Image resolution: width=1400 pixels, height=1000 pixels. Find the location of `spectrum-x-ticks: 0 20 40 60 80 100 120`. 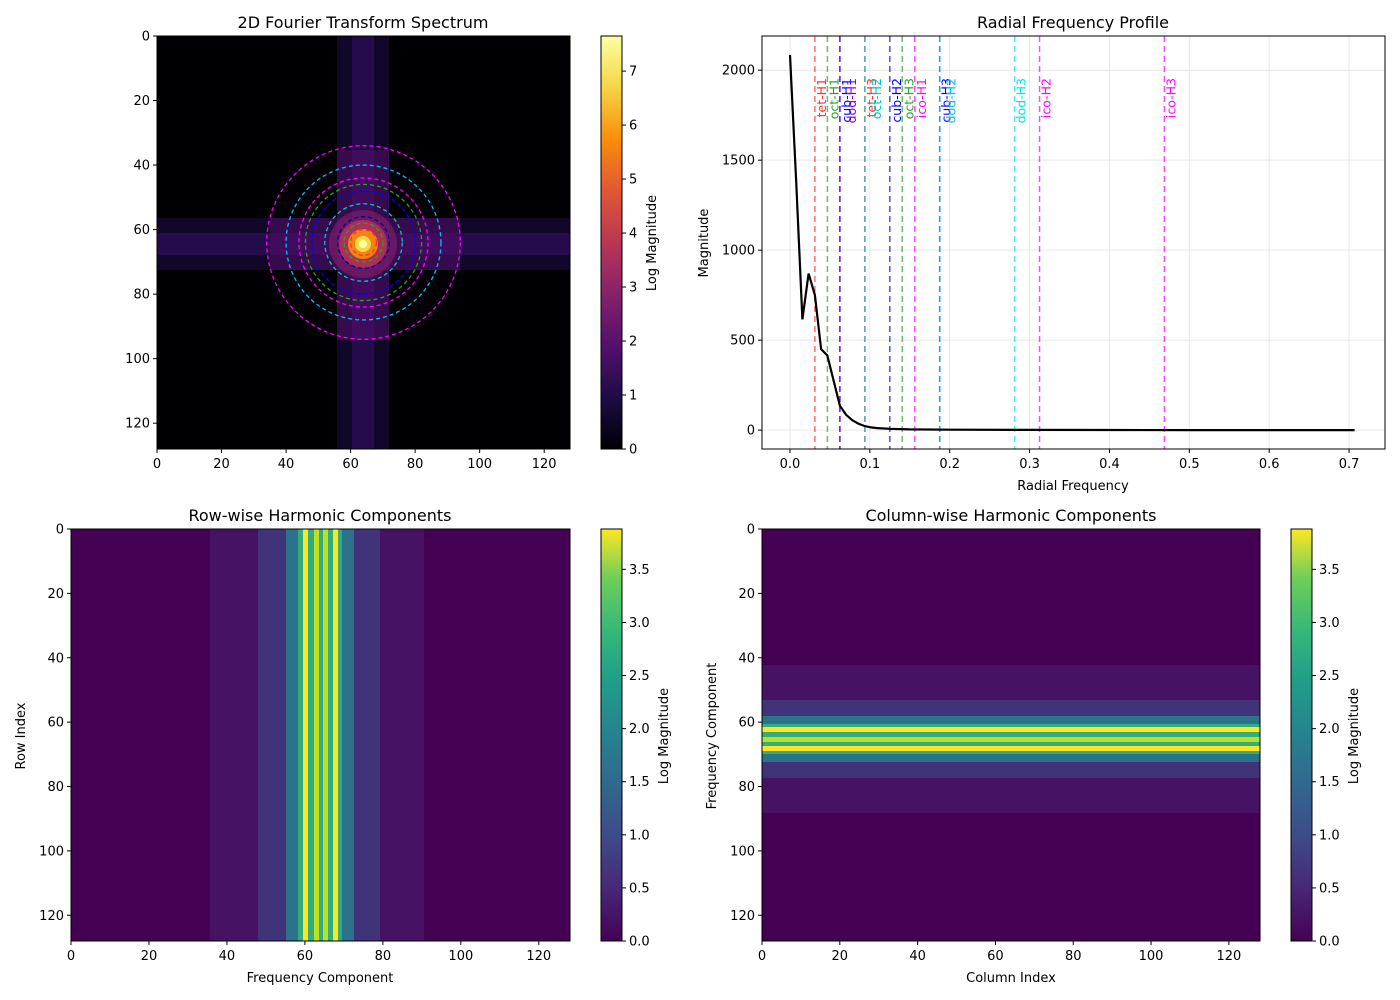

spectrum-x-ticks: 0 20 40 60 80 100 120 is located at coordinates (355, 460).